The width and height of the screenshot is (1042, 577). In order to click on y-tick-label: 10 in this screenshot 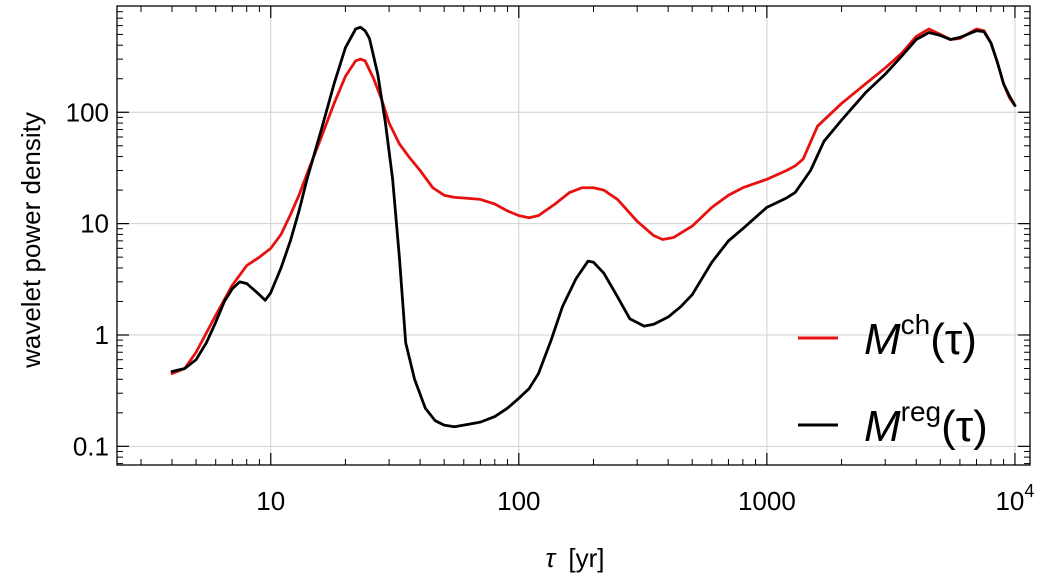, I will do `click(94, 224)`.